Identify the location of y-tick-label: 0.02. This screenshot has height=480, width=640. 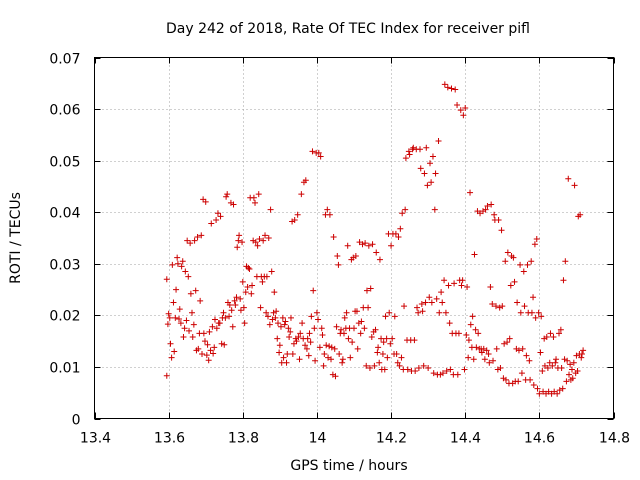
(64, 317).